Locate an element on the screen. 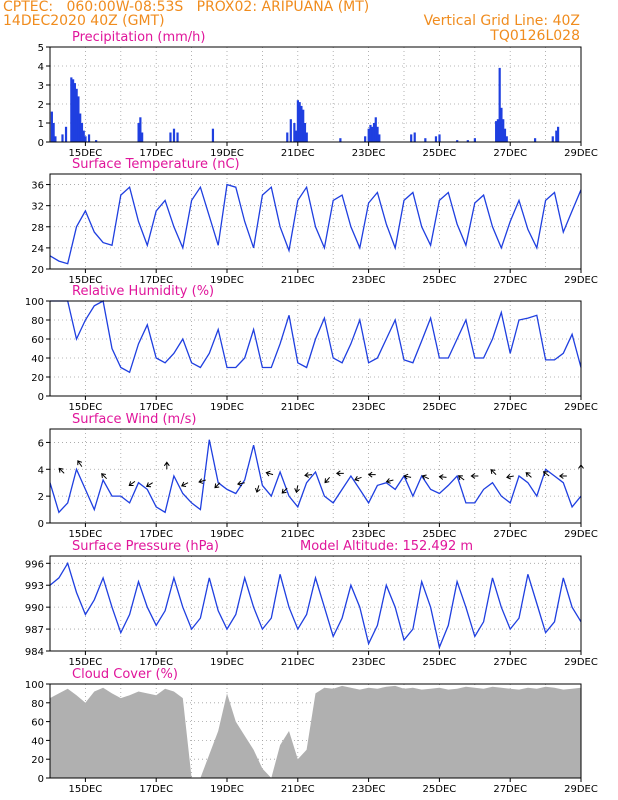 This screenshot has height=800, width=618. precip-ytick-label: 0 is located at coordinates (41, 143).